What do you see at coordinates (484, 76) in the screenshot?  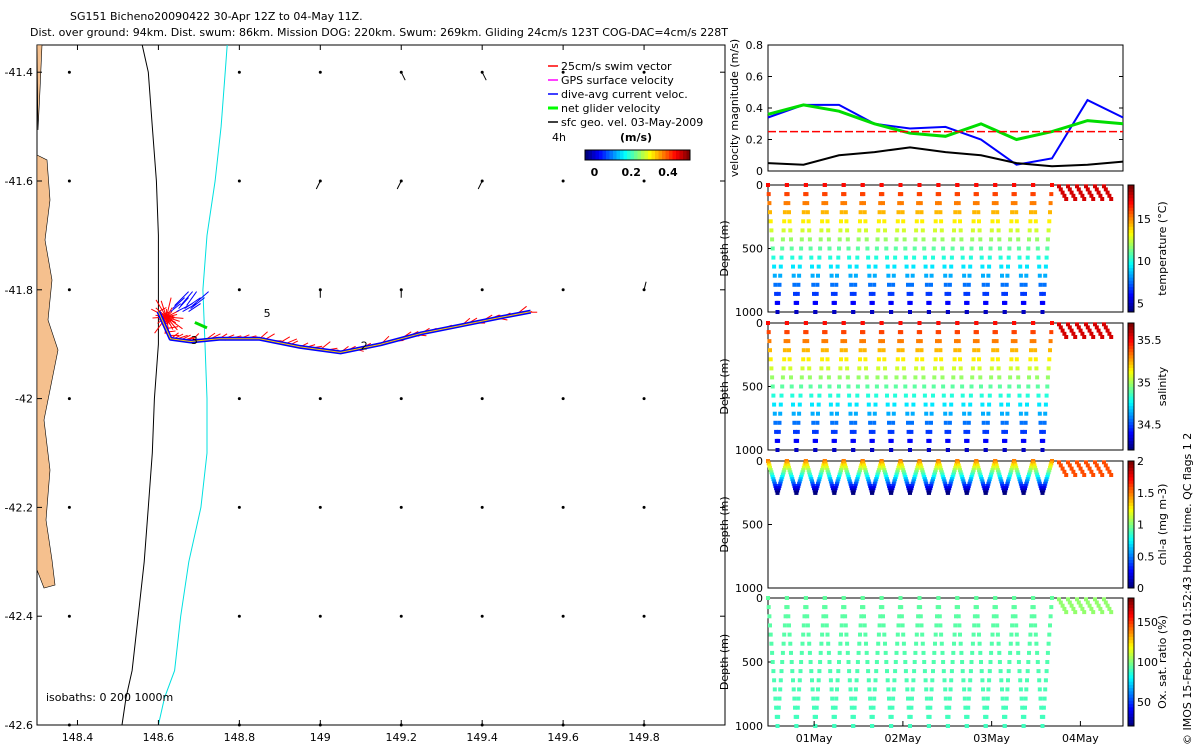 I see `geo-vector-arrow` at bounding box center [484, 76].